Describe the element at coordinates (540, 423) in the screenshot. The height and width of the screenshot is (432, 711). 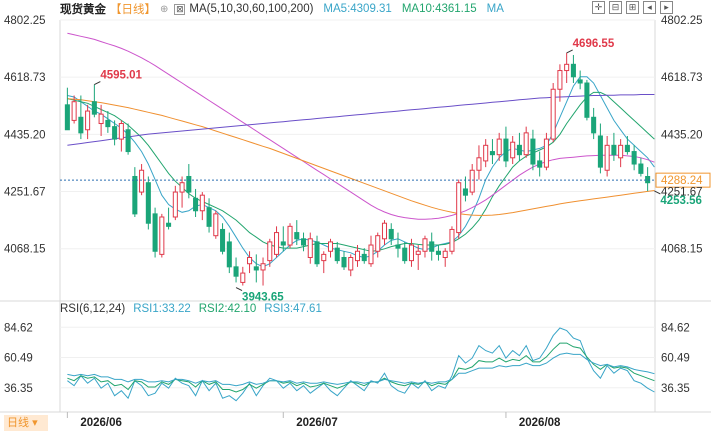
I see `x-tick-label: 2026/08` at that location.